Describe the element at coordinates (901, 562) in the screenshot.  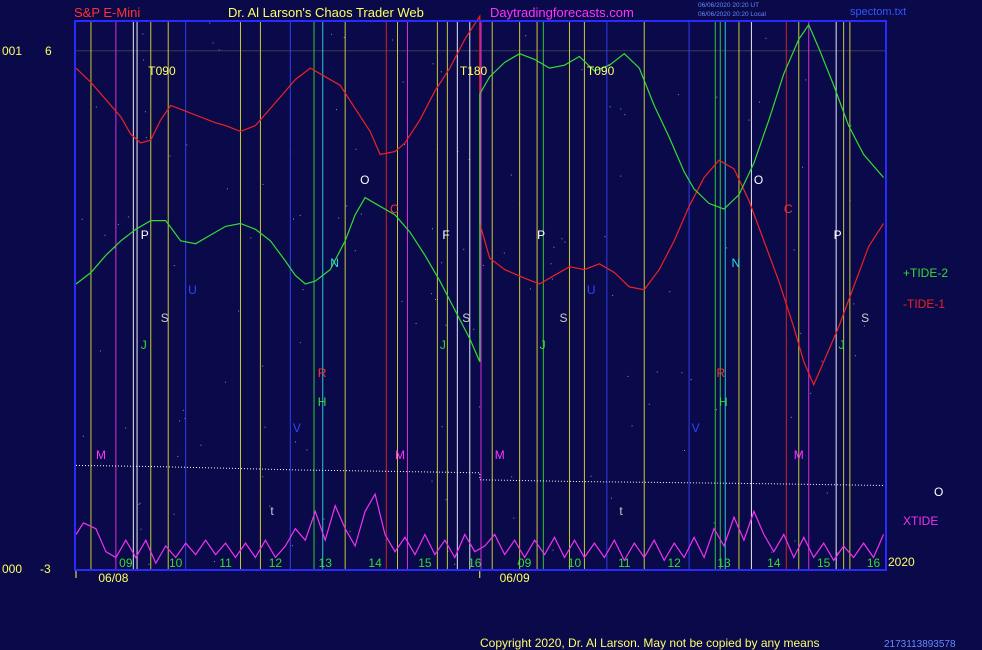
I see `year-label: 2020` at that location.